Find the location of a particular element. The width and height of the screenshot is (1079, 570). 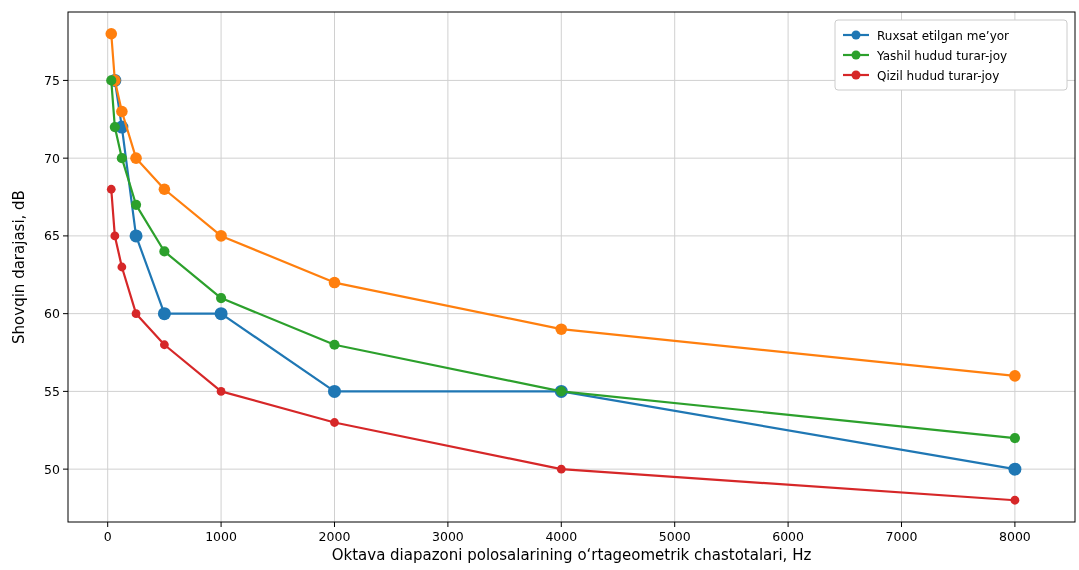

x-tick-label: 3000 is located at coordinates (447, 536).